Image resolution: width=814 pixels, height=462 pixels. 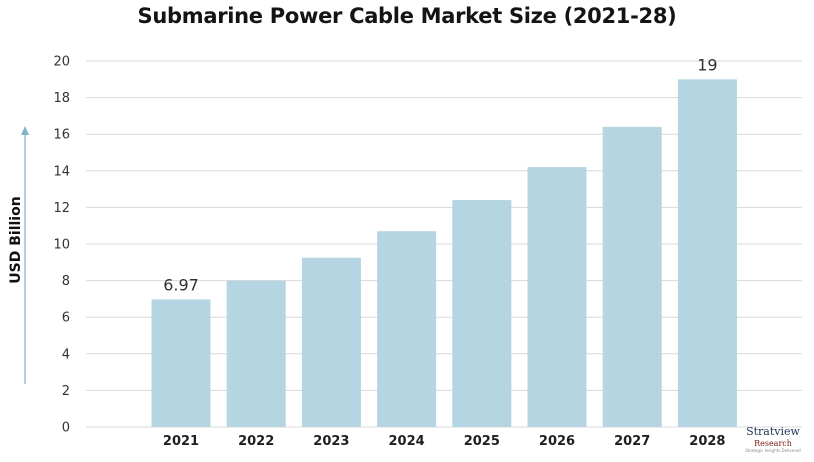 What do you see at coordinates (331, 342) in the screenshot?
I see `bar-2023` at bounding box center [331, 342].